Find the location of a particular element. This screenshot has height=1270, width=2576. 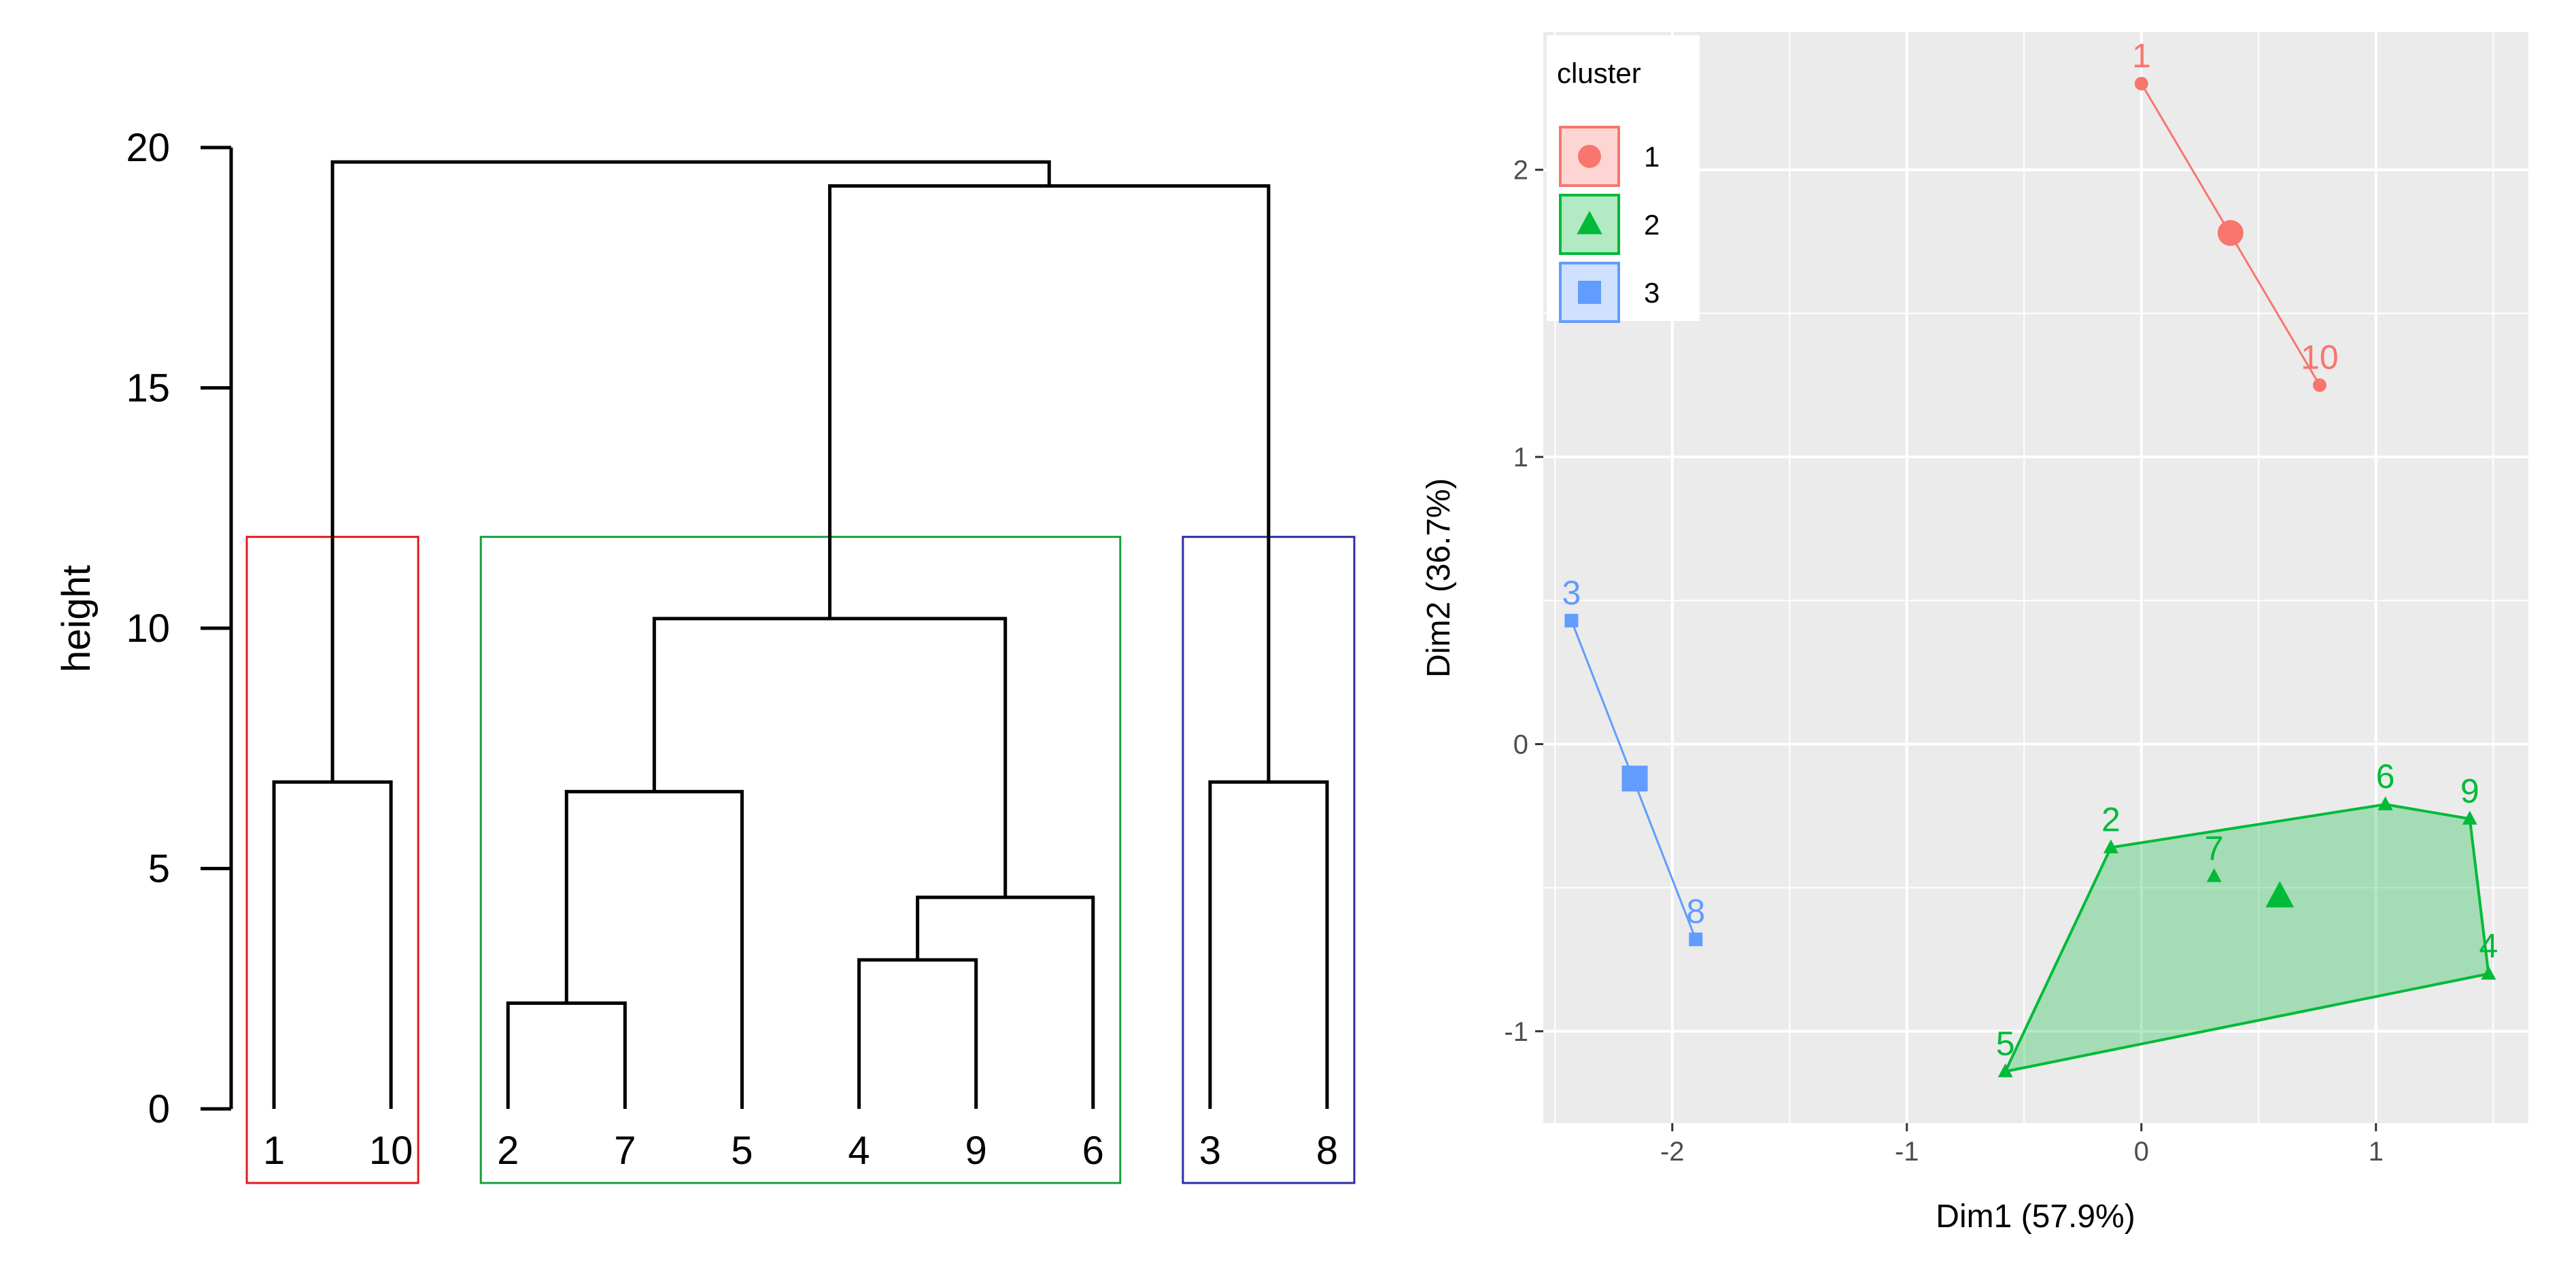

legend-background is located at coordinates (1623, 178).